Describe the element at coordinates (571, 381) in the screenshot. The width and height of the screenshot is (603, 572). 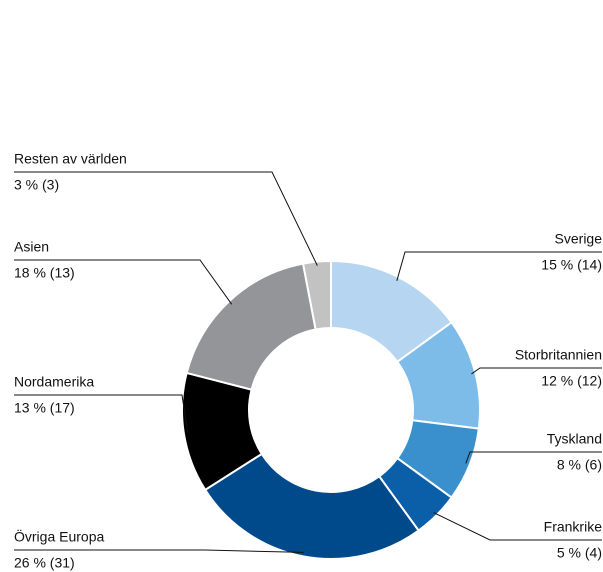
I see `value-label: 12 % (12)` at that location.